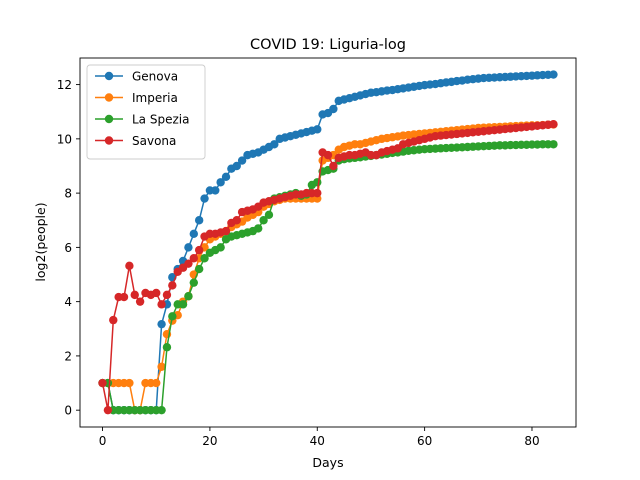  I want to click on x-tick-label: 0, so click(103, 441).